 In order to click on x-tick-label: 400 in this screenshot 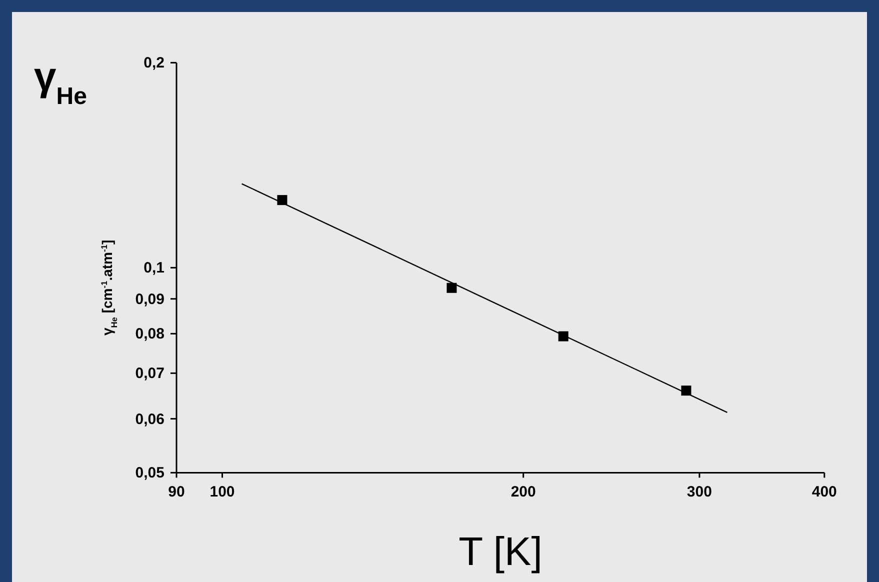, I will do `click(824, 492)`.